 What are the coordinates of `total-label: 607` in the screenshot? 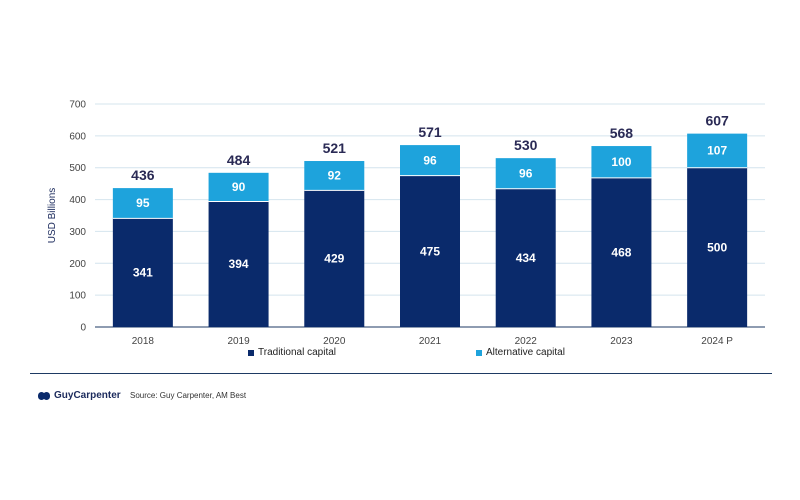 It's located at (717, 121).